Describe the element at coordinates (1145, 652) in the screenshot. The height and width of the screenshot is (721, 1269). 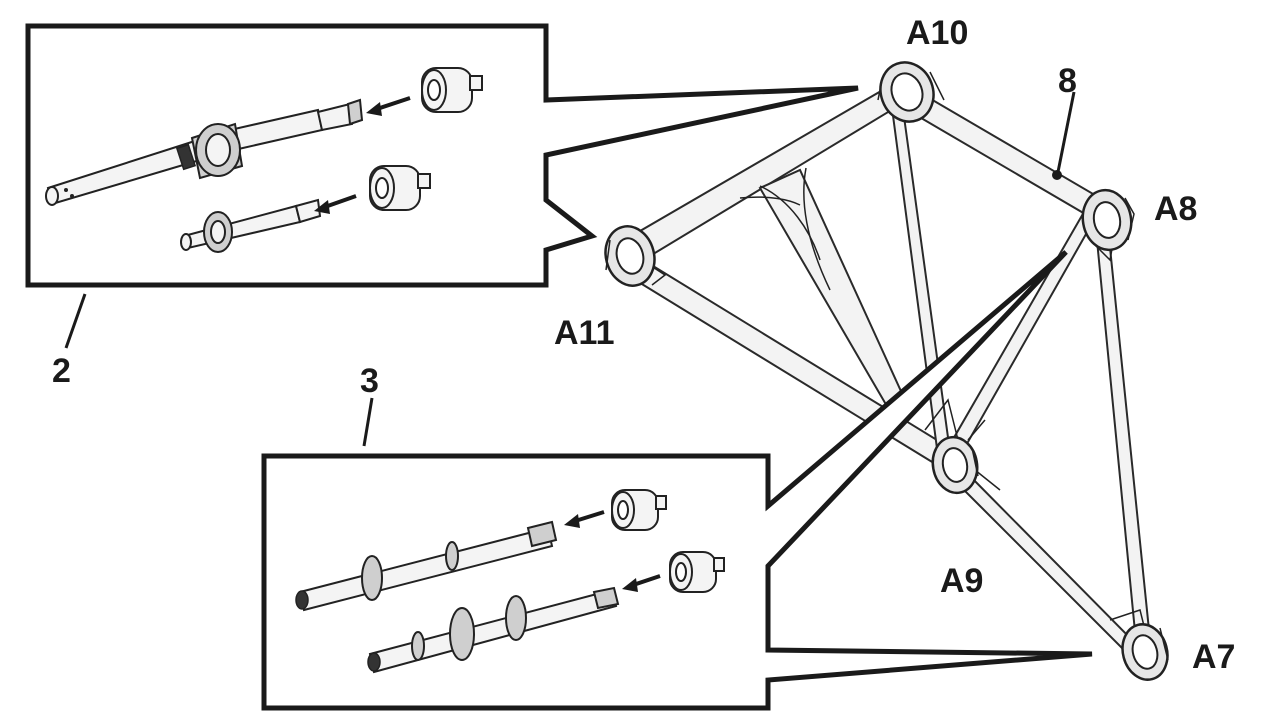
I see `node-a7` at that location.